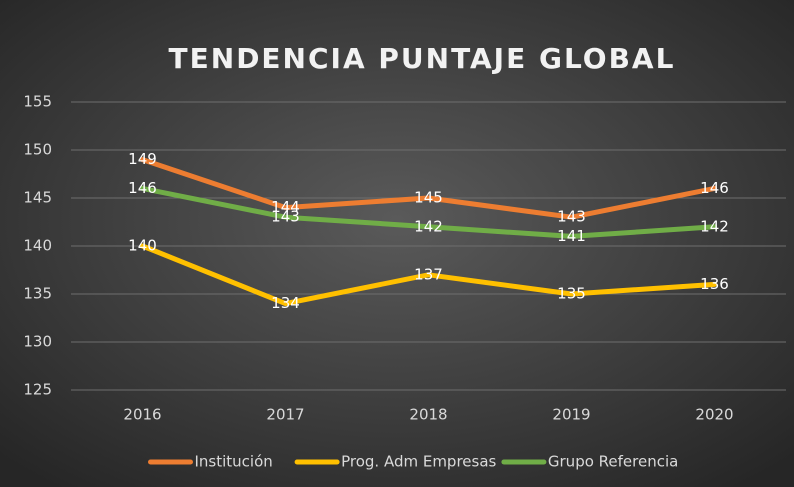  What do you see at coordinates (714, 284) in the screenshot?
I see `data-label: 136` at bounding box center [714, 284].